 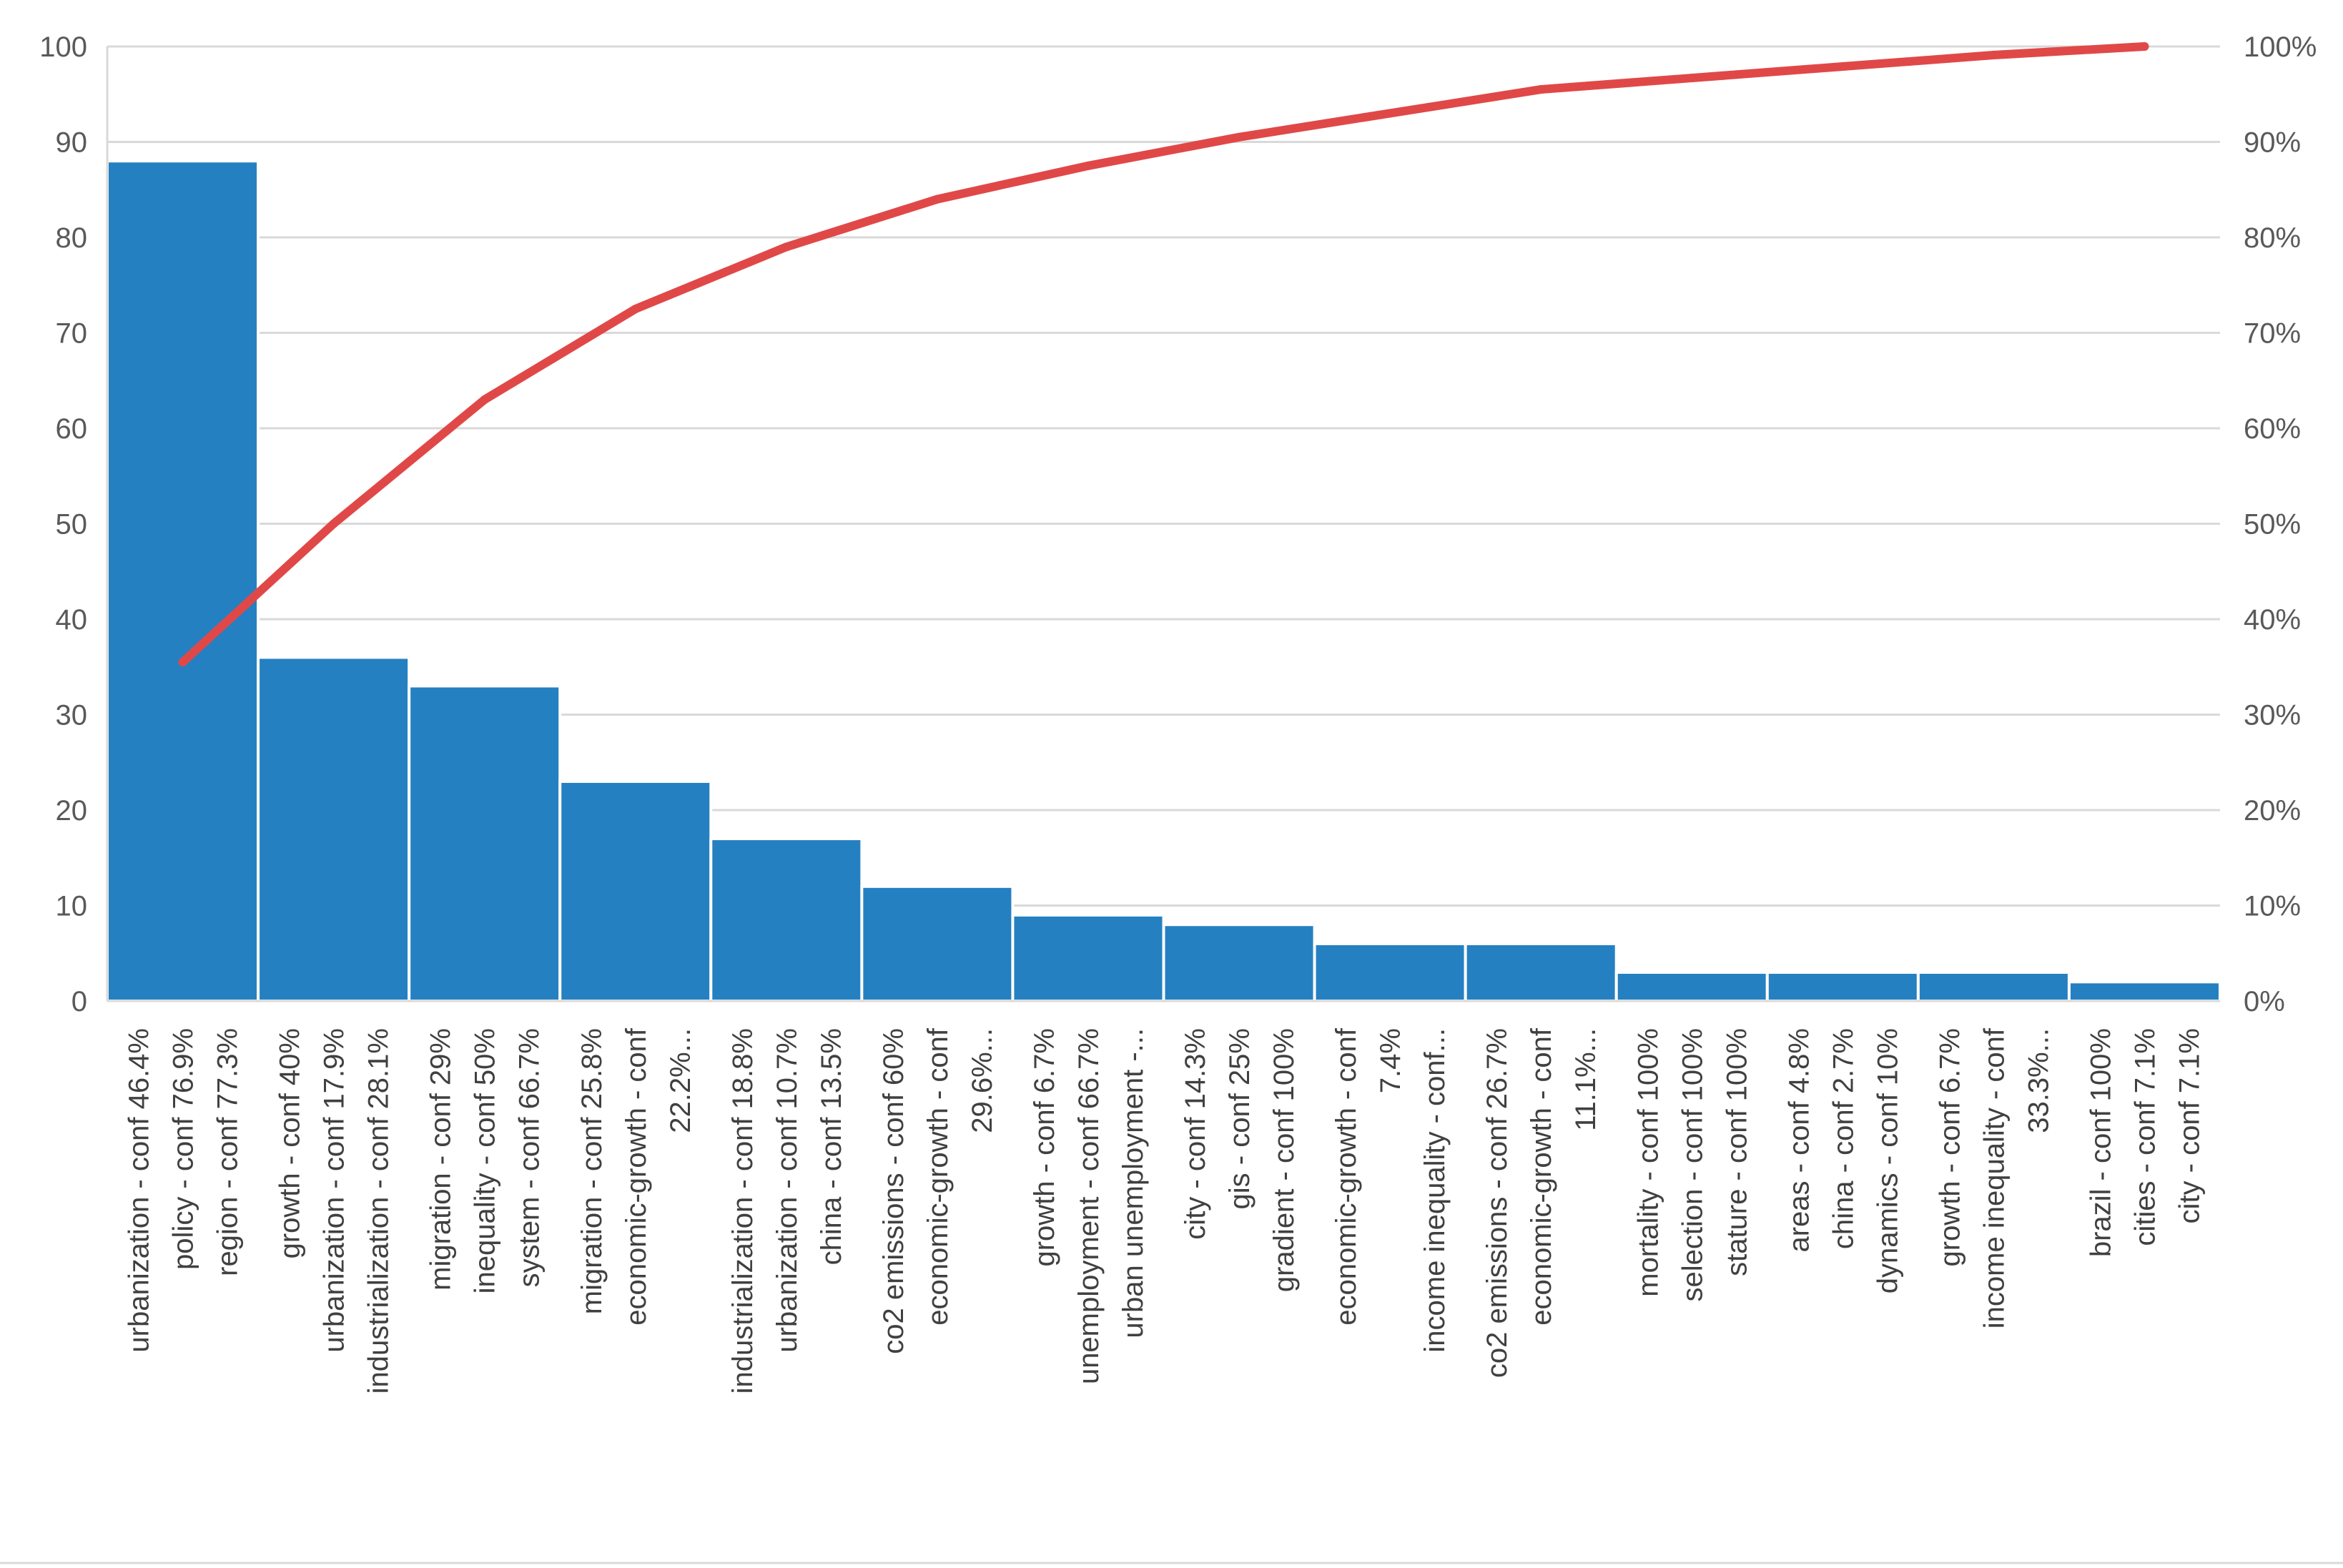 I want to click on y2-tick-label: 10%, so click(x=2272, y=906).